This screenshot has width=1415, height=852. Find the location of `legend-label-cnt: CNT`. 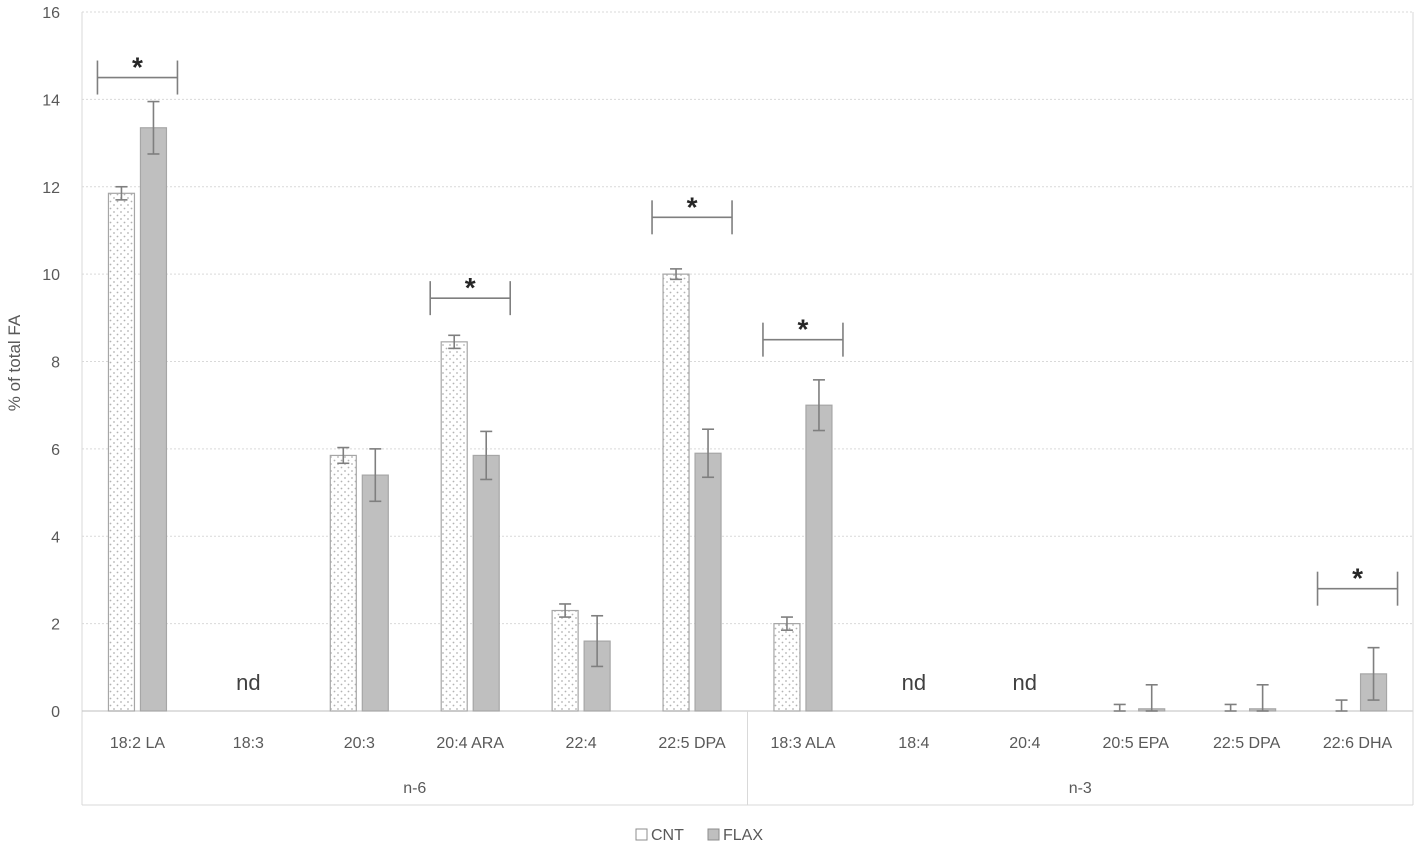

legend-label-cnt: CNT is located at coordinates (667, 835).